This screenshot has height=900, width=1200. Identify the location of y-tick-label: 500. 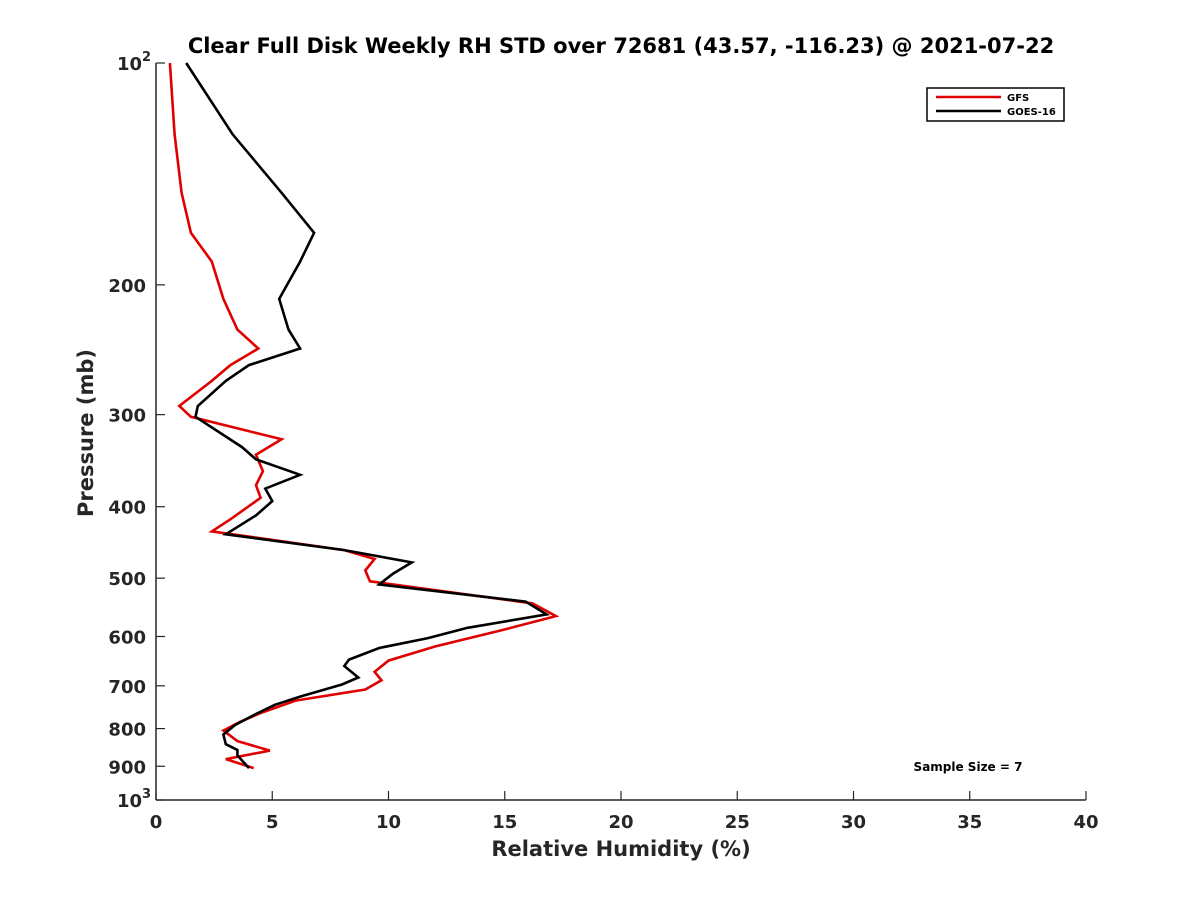
(127, 579).